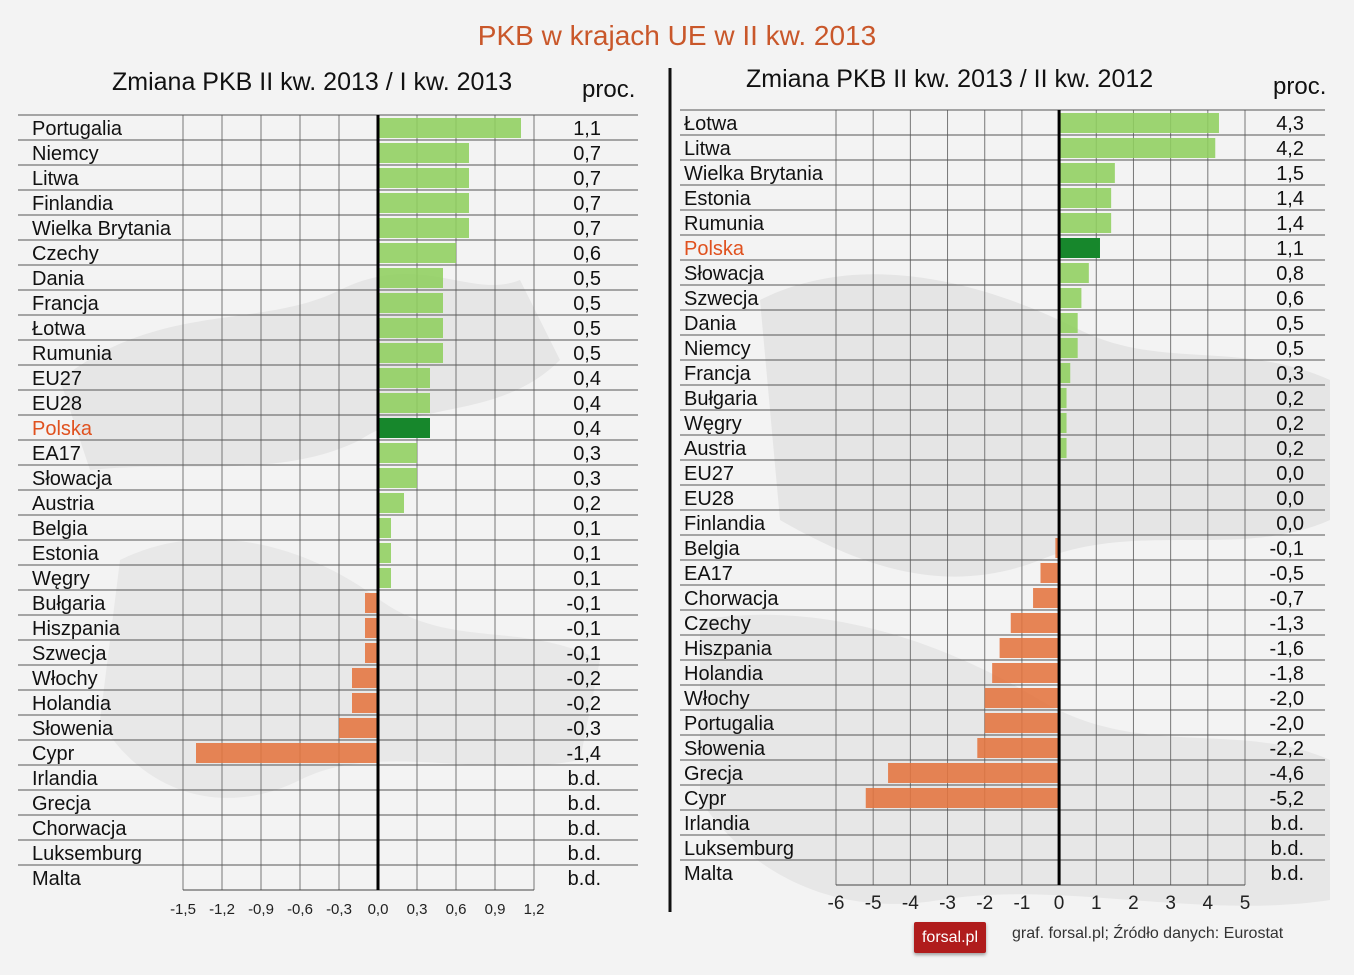  I want to click on category-label: Węgry, so click(61, 579).